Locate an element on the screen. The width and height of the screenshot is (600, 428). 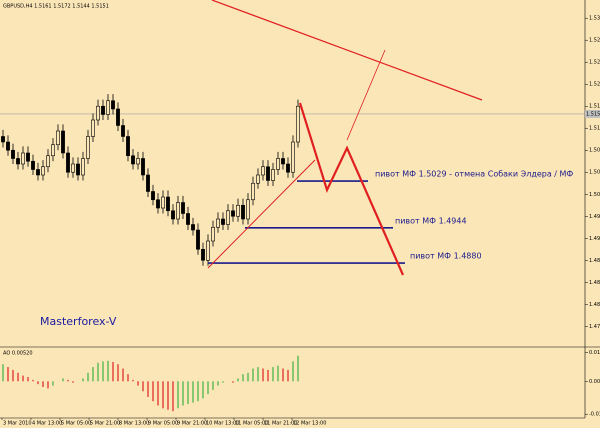
y-tick-label: 1.5245 is located at coordinates (594, 63).